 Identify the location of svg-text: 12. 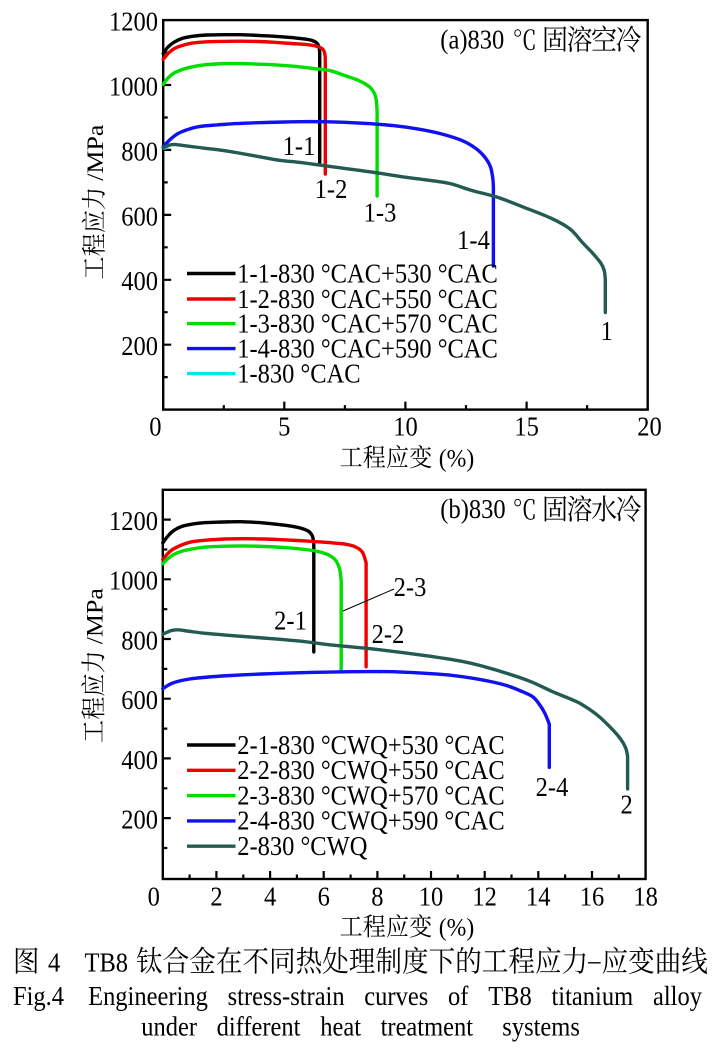
(484, 896).